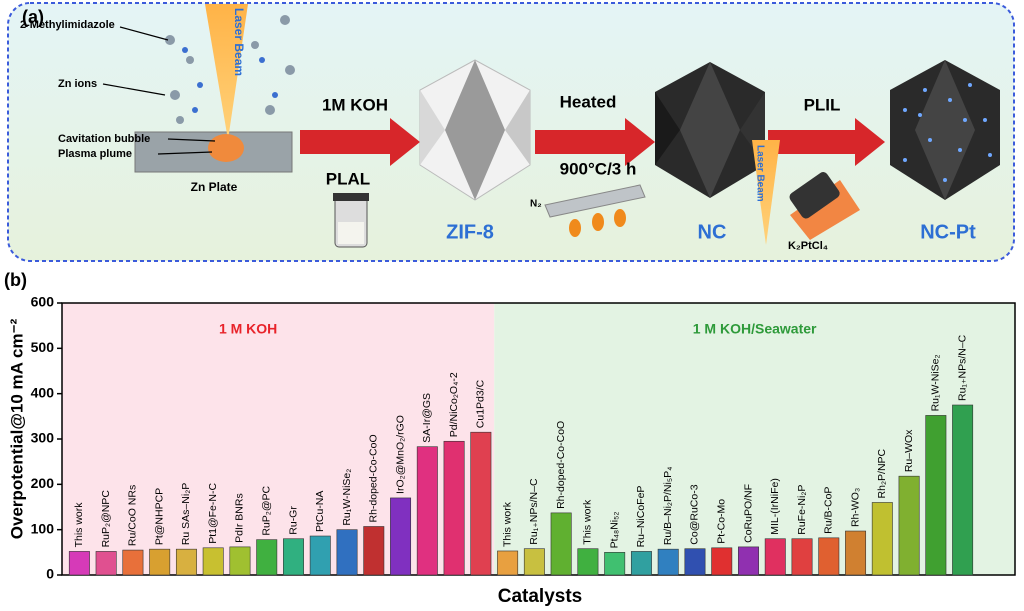 Image resolution: width=1024 pixels, height=611 pixels. What do you see at coordinates (43, 302) in the screenshot?
I see `y-tick-label: 600` at bounding box center [43, 302].